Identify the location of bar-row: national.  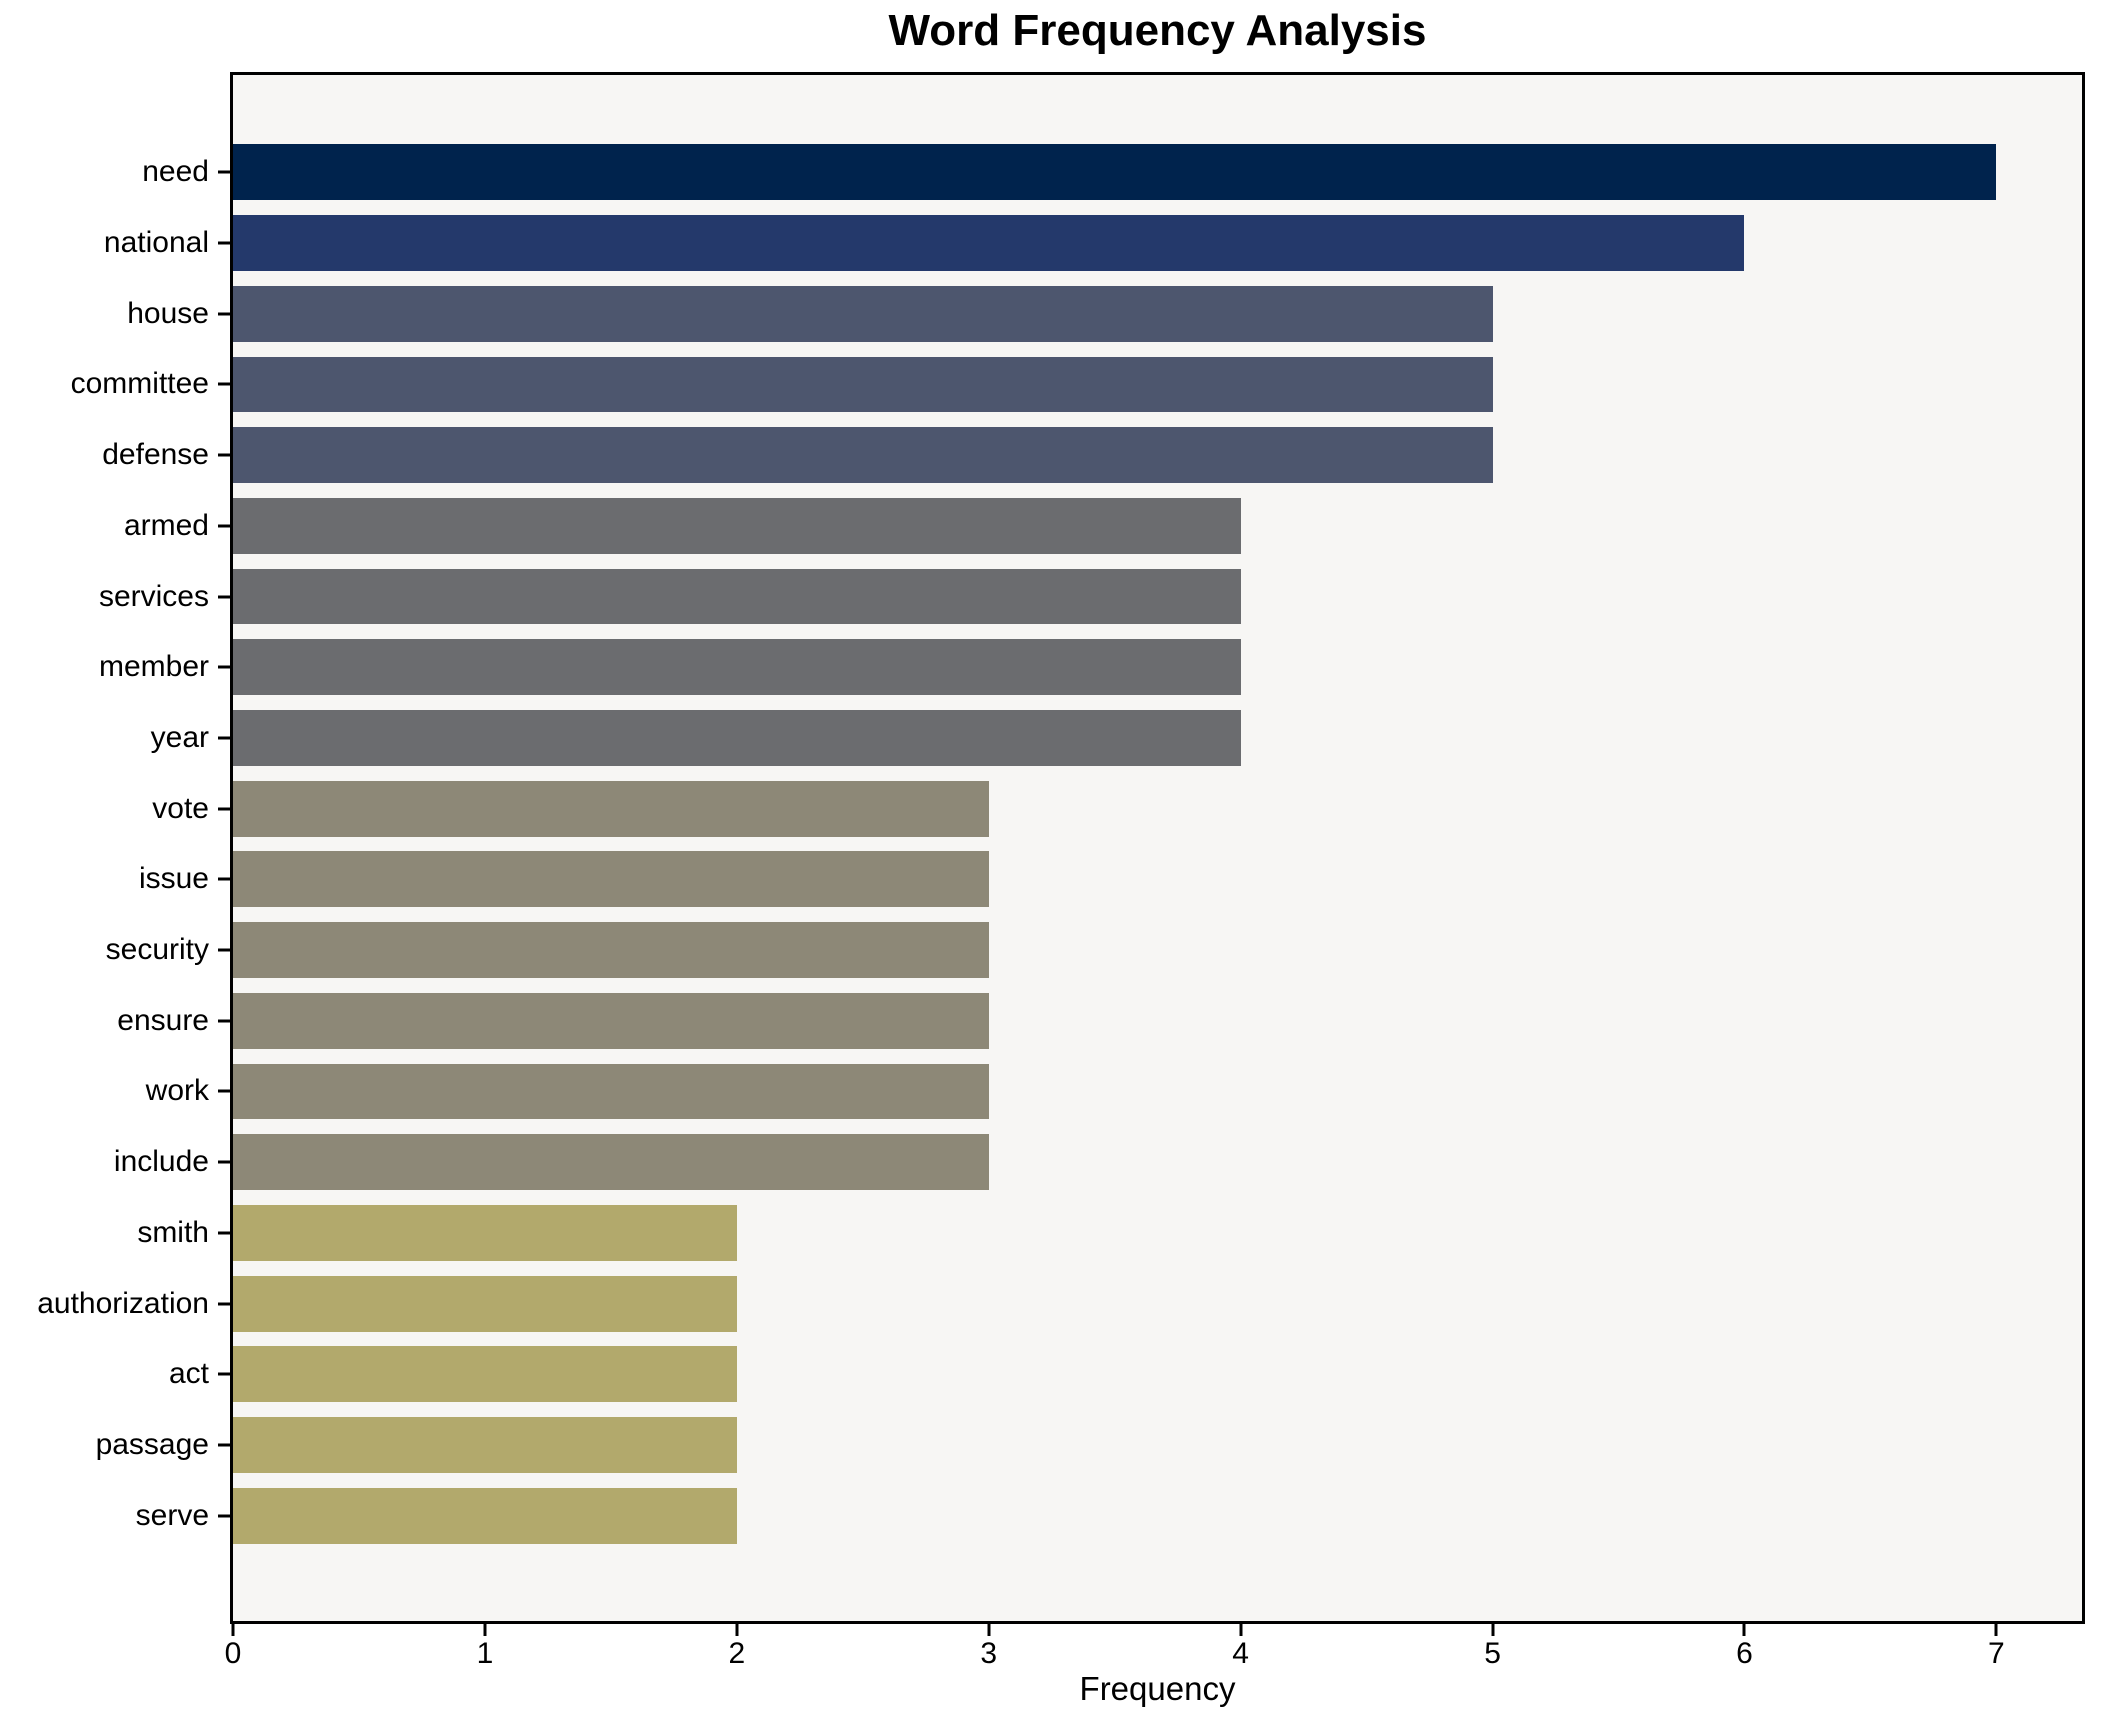
(1093, 243).